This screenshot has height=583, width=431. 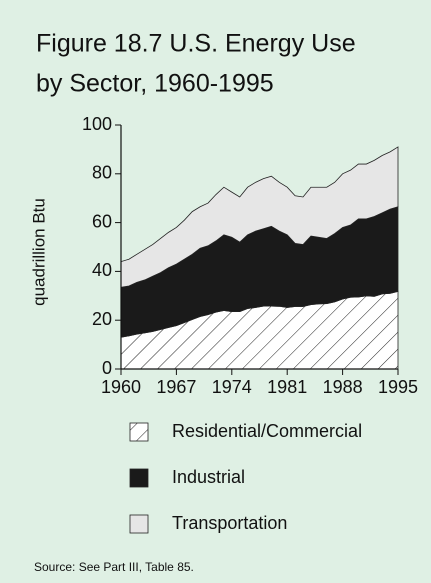 What do you see at coordinates (287, 387) in the screenshot?
I see `x-tick-label: 1981` at bounding box center [287, 387].